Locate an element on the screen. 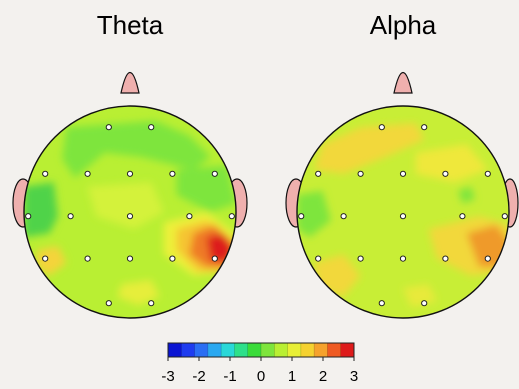 The image size is (519, 389). colorbar-tick-label-6: 3 is located at coordinates (354, 376).